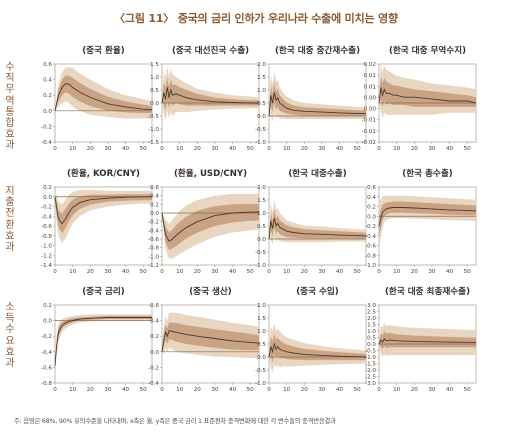  What do you see at coordinates (370, 384) in the screenshot?
I see `y-tick-label: -3.0` at bounding box center [370, 384].